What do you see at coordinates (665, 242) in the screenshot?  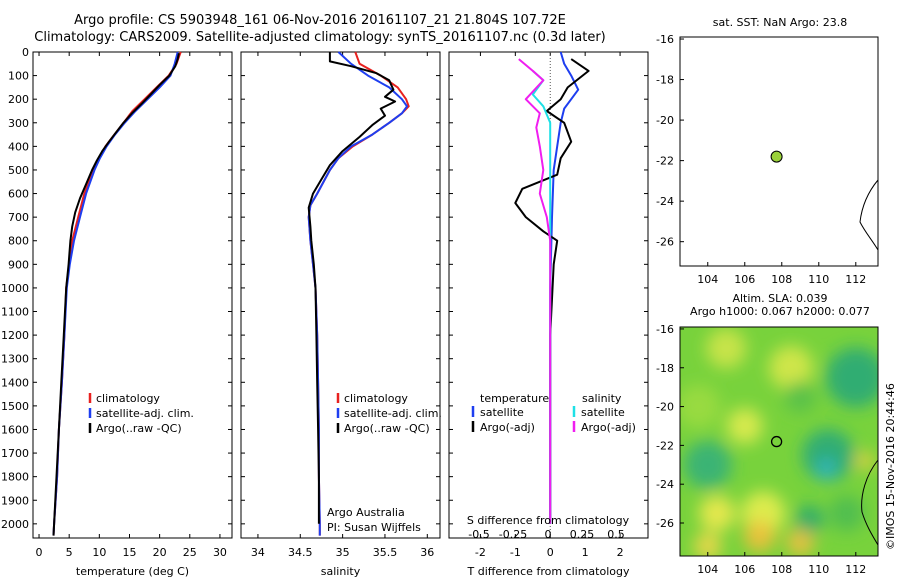 I see `sst-y-tick-label: -26` at bounding box center [665, 242].